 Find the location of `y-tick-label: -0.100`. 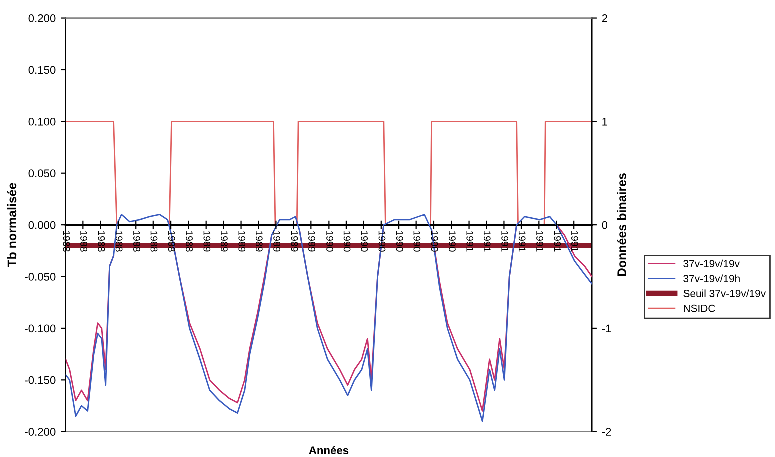

y-tick-label: -0.100 is located at coordinates (40, 328).